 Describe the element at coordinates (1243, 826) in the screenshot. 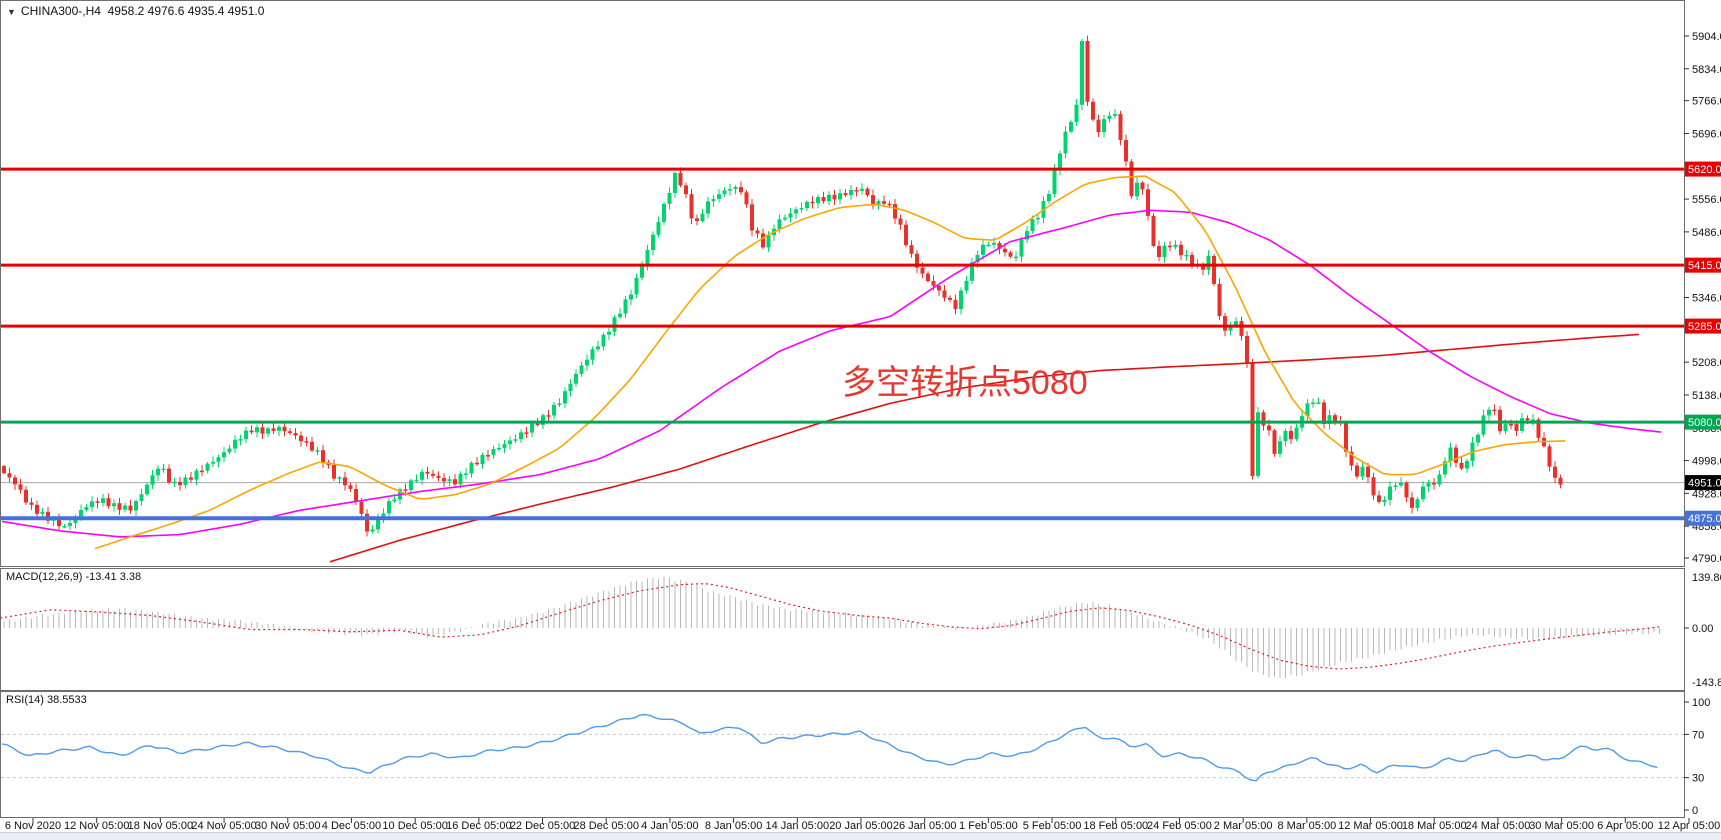

I see `svg-text: 2 Mar 05:00` at that location.